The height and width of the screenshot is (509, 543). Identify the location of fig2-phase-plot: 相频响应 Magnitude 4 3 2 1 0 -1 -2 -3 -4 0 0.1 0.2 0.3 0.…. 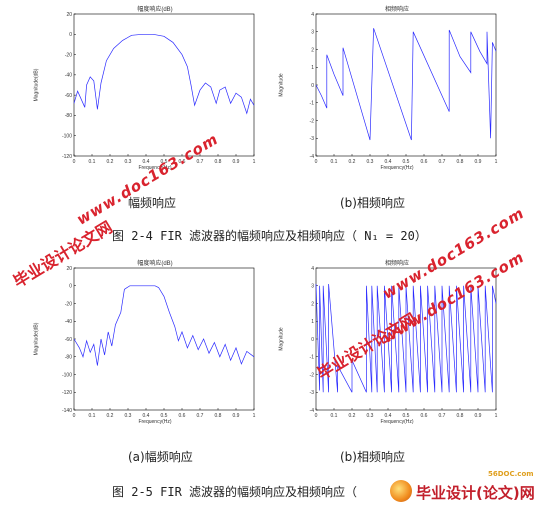
(395, 343).